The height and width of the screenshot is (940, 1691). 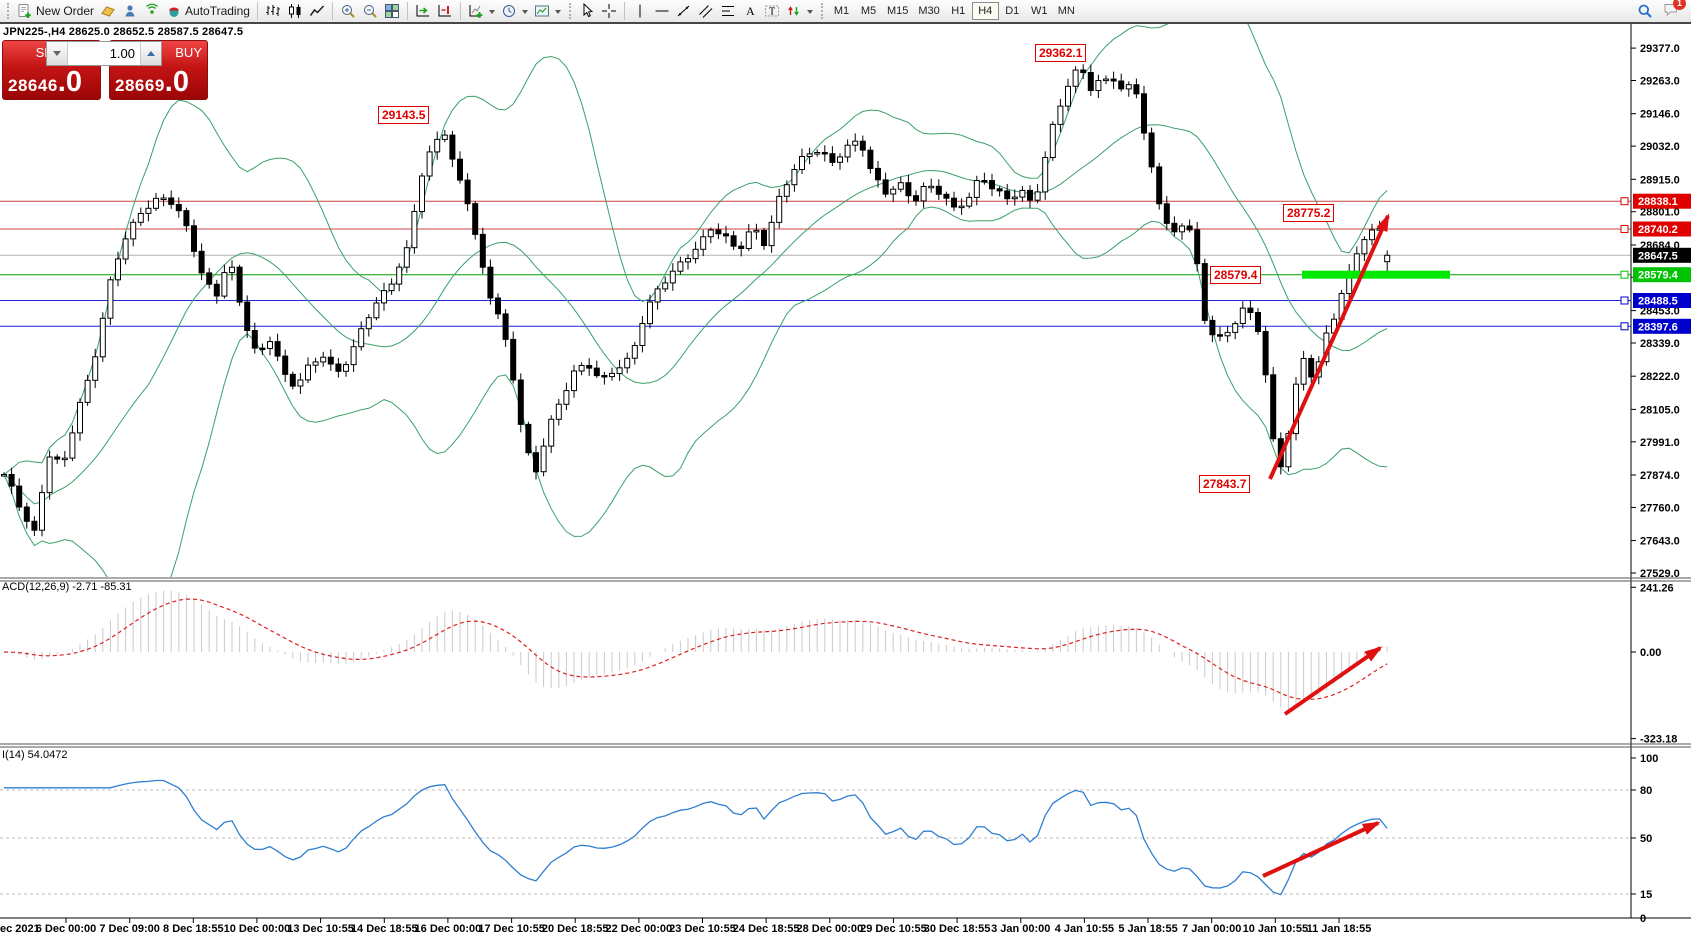 I want to click on tf-button-D1: D1, so click(x=1012, y=11).